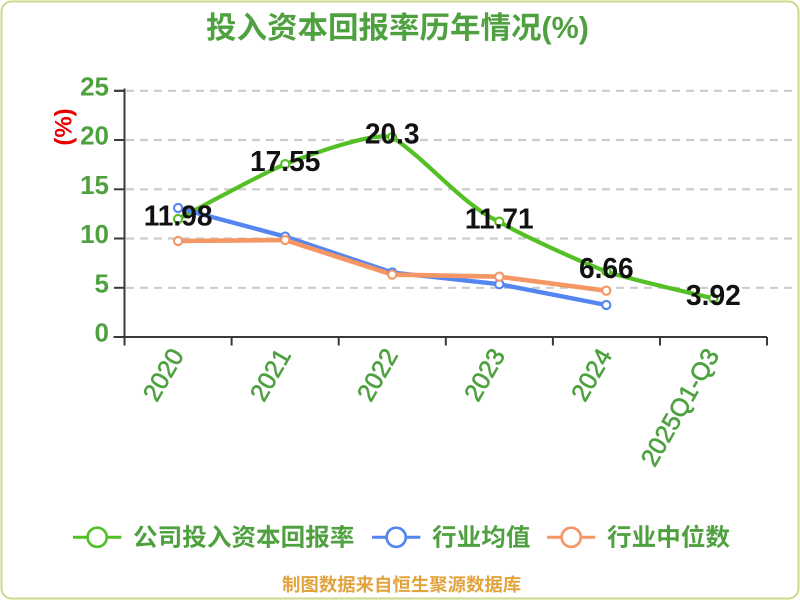 Image resolution: width=800 pixels, height=600 pixels. I want to click on svg-text: 17.55, so click(285, 161).